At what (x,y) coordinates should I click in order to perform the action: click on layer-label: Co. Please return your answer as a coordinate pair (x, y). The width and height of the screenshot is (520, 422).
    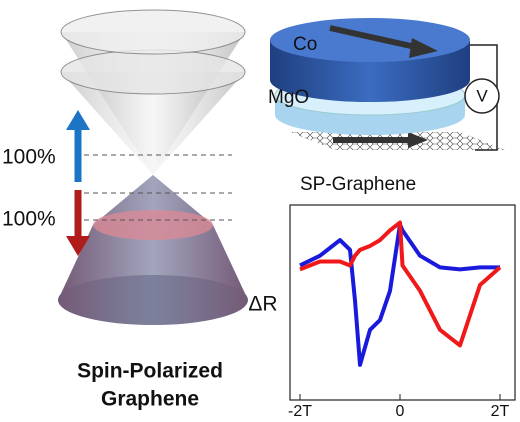
    Looking at the image, I should click on (305, 44).